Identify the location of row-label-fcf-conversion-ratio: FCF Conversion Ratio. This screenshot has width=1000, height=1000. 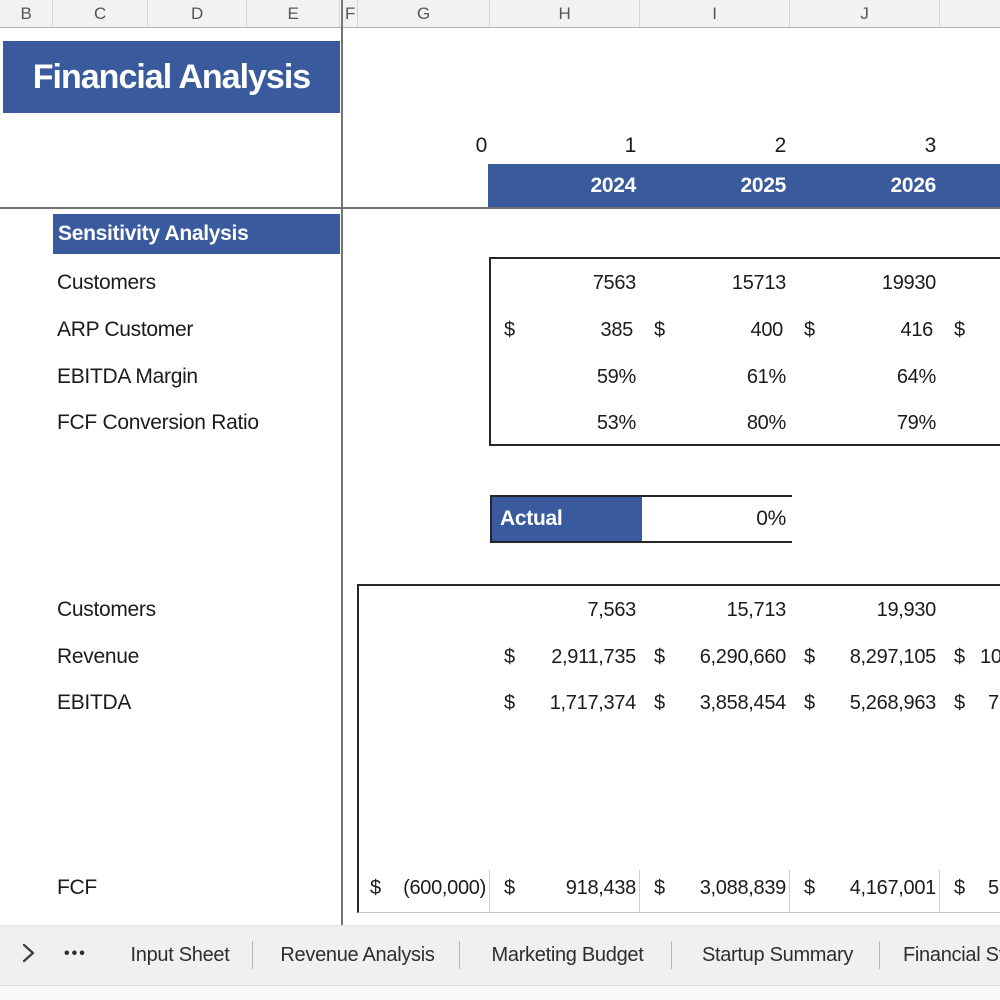
(158, 422).